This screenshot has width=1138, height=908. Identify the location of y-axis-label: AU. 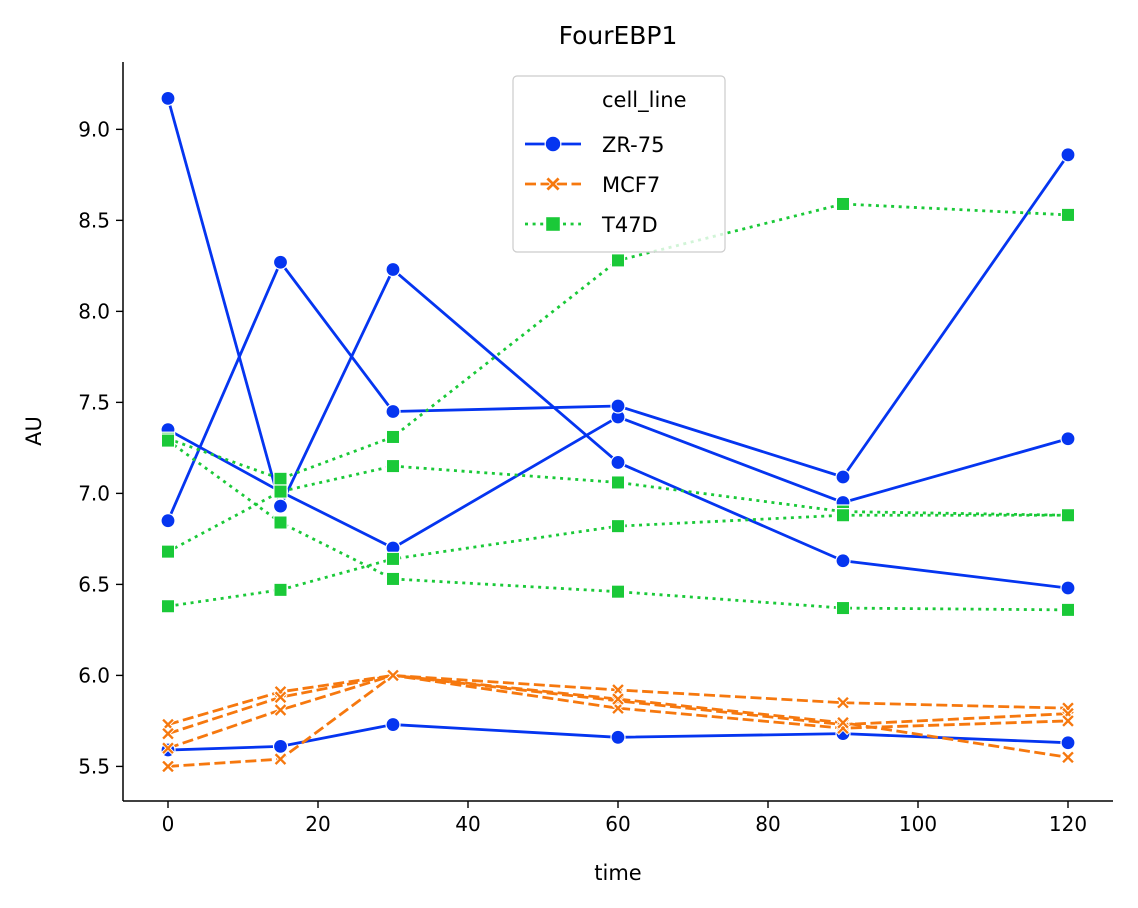
(34, 431).